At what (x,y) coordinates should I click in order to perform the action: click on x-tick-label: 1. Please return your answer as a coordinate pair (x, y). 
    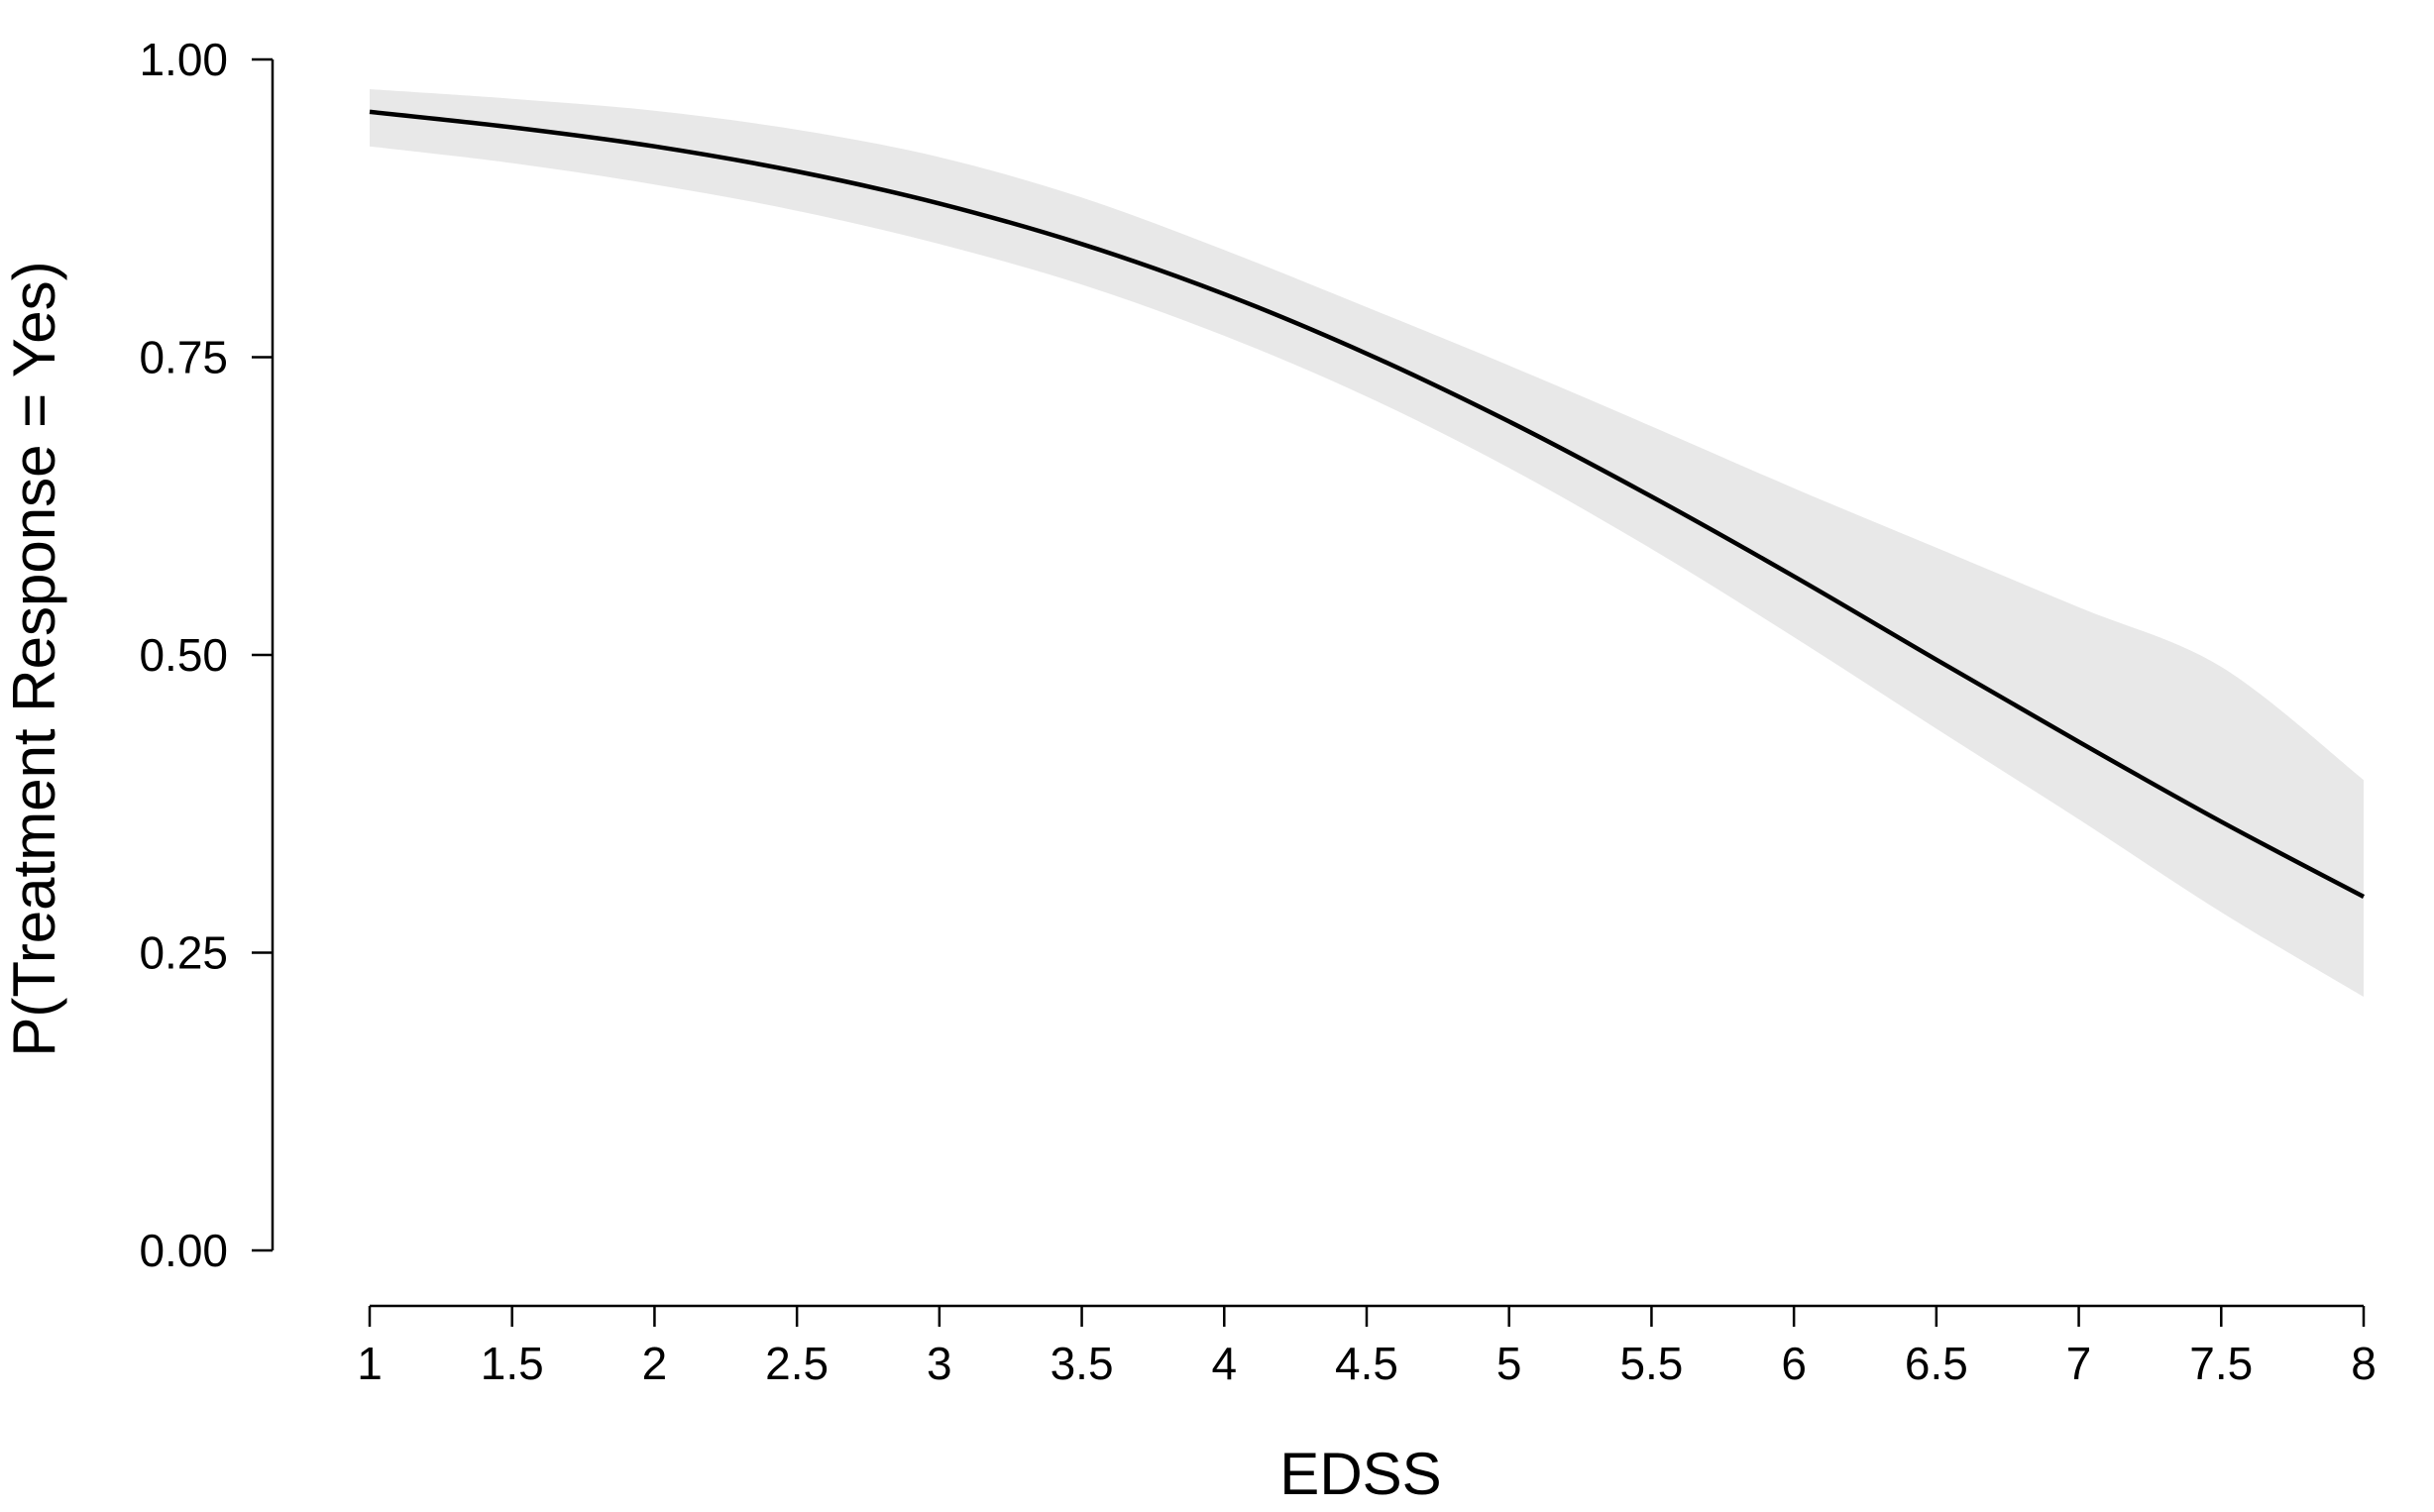
    Looking at the image, I should click on (370, 1363).